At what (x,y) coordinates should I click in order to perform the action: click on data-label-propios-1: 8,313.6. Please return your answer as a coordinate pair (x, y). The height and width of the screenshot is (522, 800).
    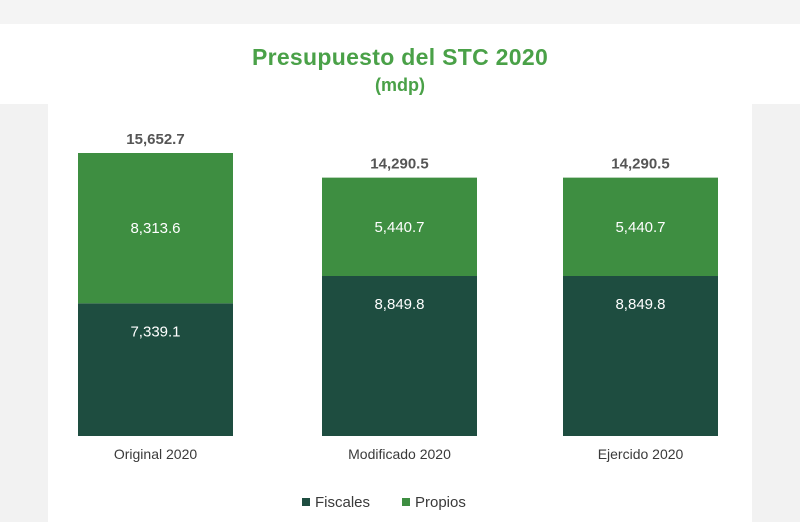
    Looking at the image, I should click on (155, 228).